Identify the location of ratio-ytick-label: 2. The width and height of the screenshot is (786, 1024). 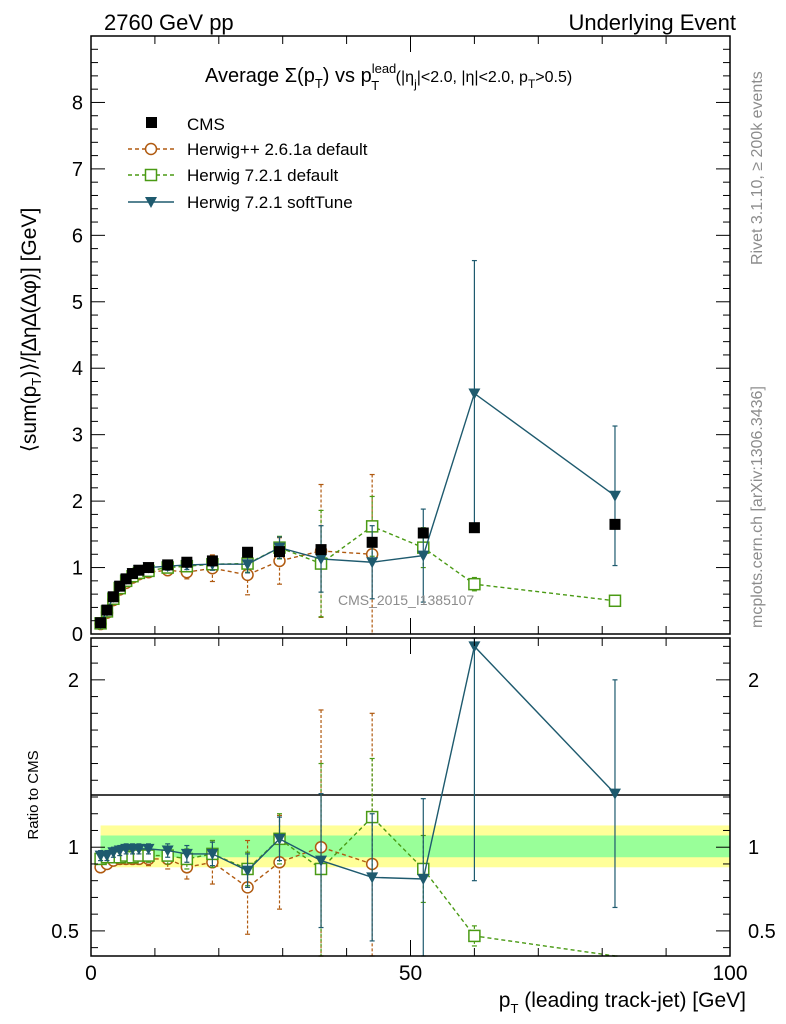
(73, 681).